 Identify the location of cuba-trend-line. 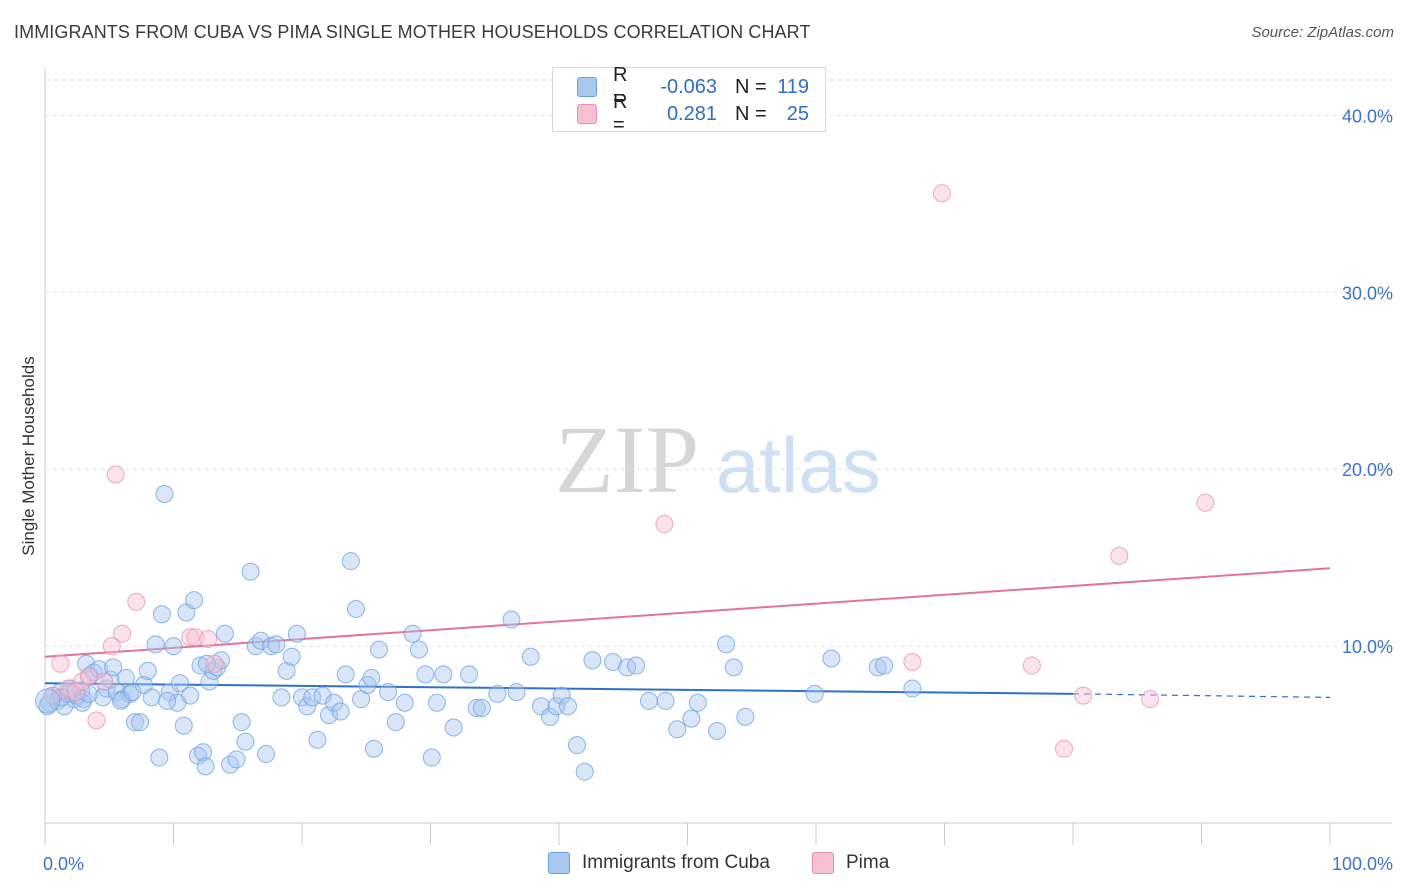
(559, 688).